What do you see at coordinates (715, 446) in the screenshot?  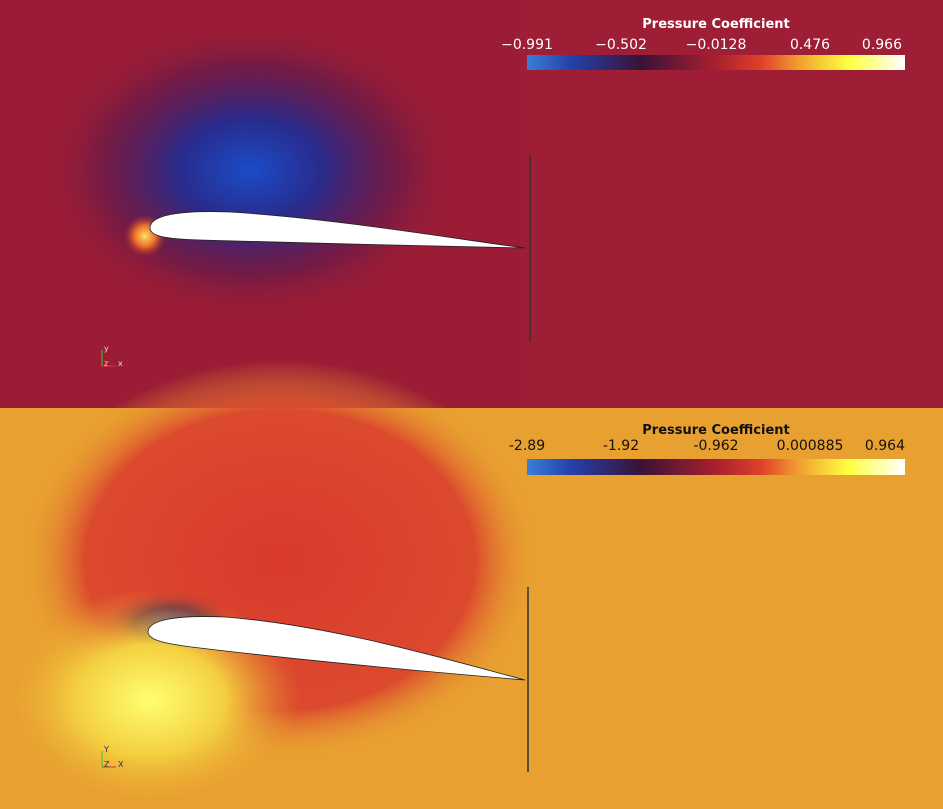 I see `colorbar-tick: -0.962` at bounding box center [715, 446].